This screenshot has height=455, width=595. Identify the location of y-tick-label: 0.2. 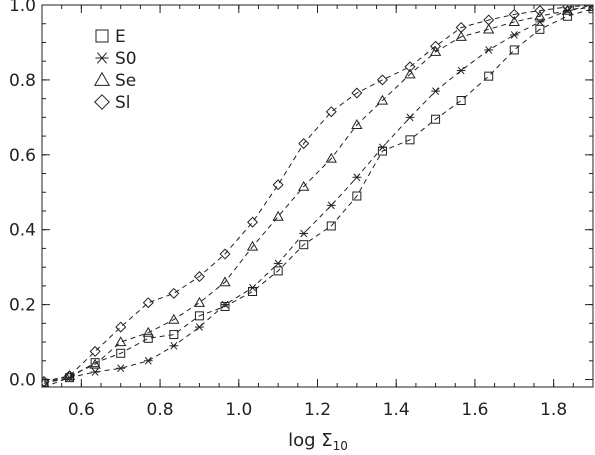
(22, 306).